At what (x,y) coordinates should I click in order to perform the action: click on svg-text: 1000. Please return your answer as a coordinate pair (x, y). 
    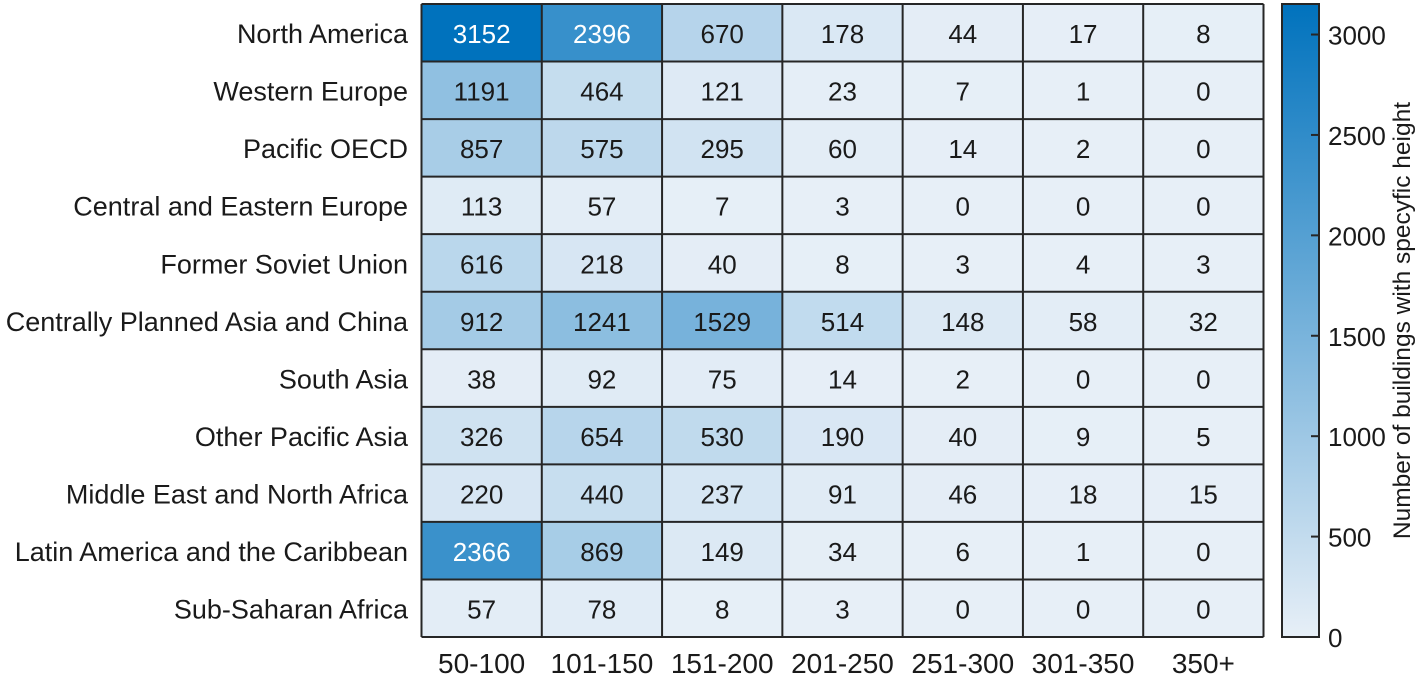
    Looking at the image, I should click on (1357, 437).